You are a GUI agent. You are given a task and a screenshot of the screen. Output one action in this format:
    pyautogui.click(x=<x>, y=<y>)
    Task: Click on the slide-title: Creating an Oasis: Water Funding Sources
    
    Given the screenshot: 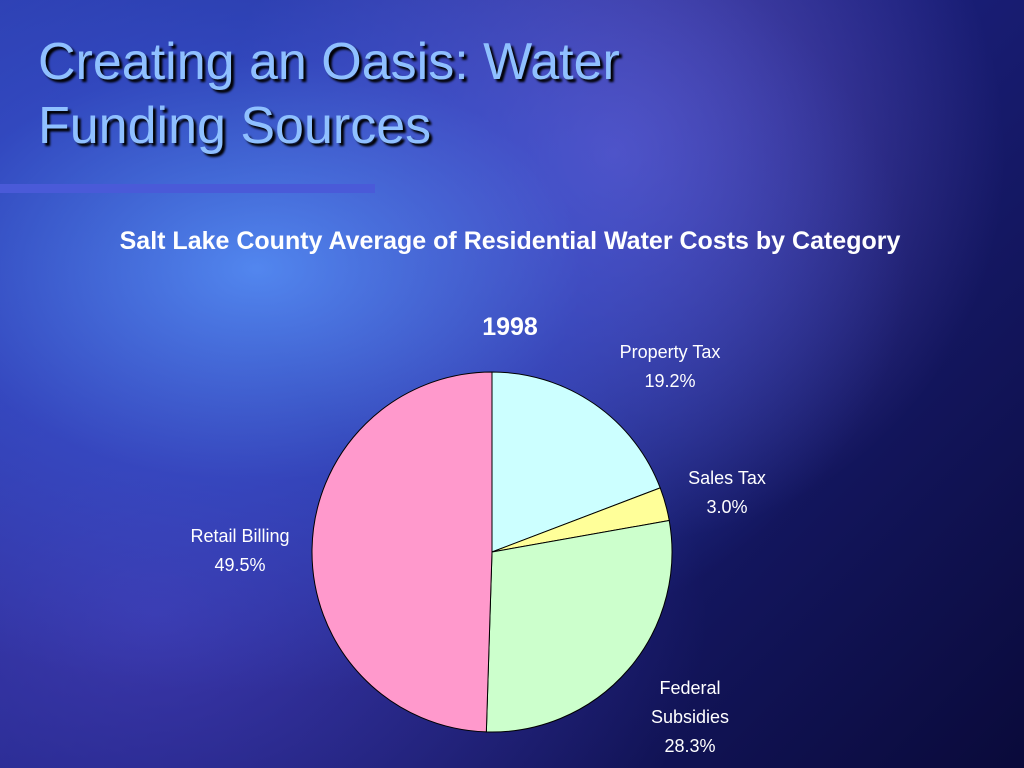 What is the action you would take?
    pyautogui.click(x=329, y=94)
    